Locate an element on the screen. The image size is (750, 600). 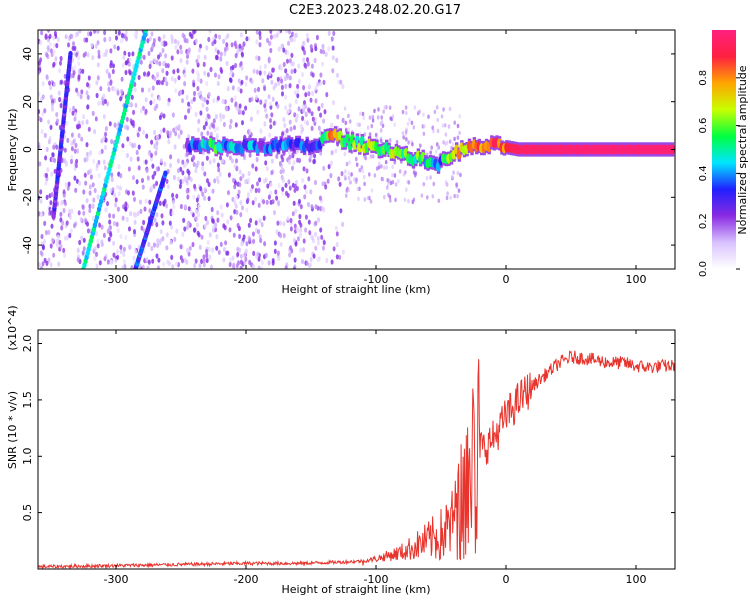
y-tick-label: 1.0 is located at coordinates (27, 457).